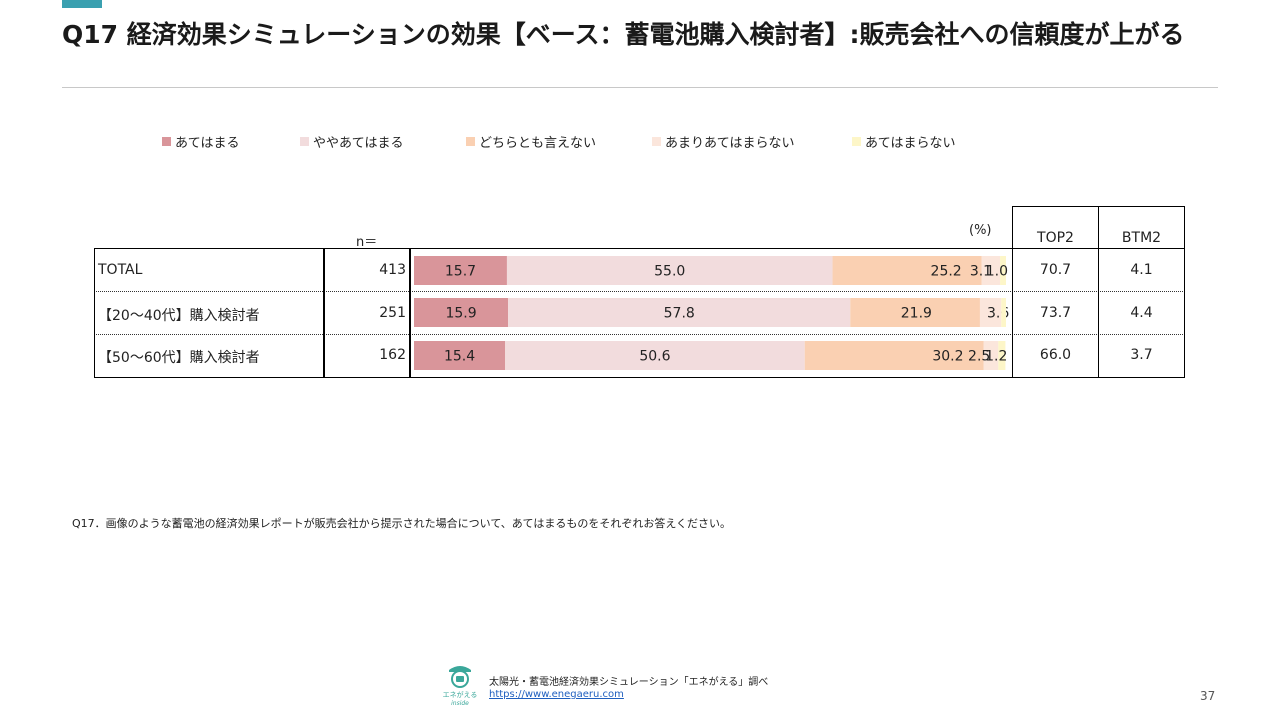  I want to click on row-n: 162, so click(392, 355).